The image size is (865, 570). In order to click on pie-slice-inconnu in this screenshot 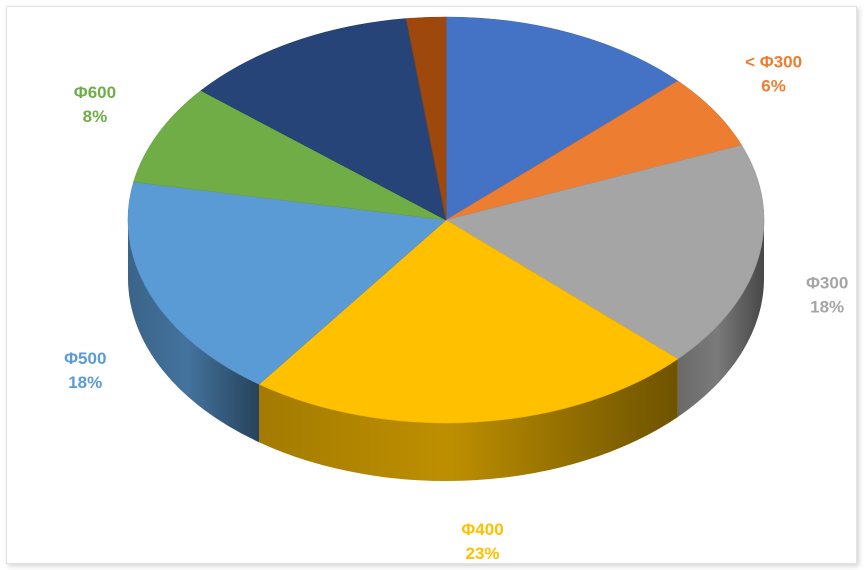, I will do `click(562, 118)`.